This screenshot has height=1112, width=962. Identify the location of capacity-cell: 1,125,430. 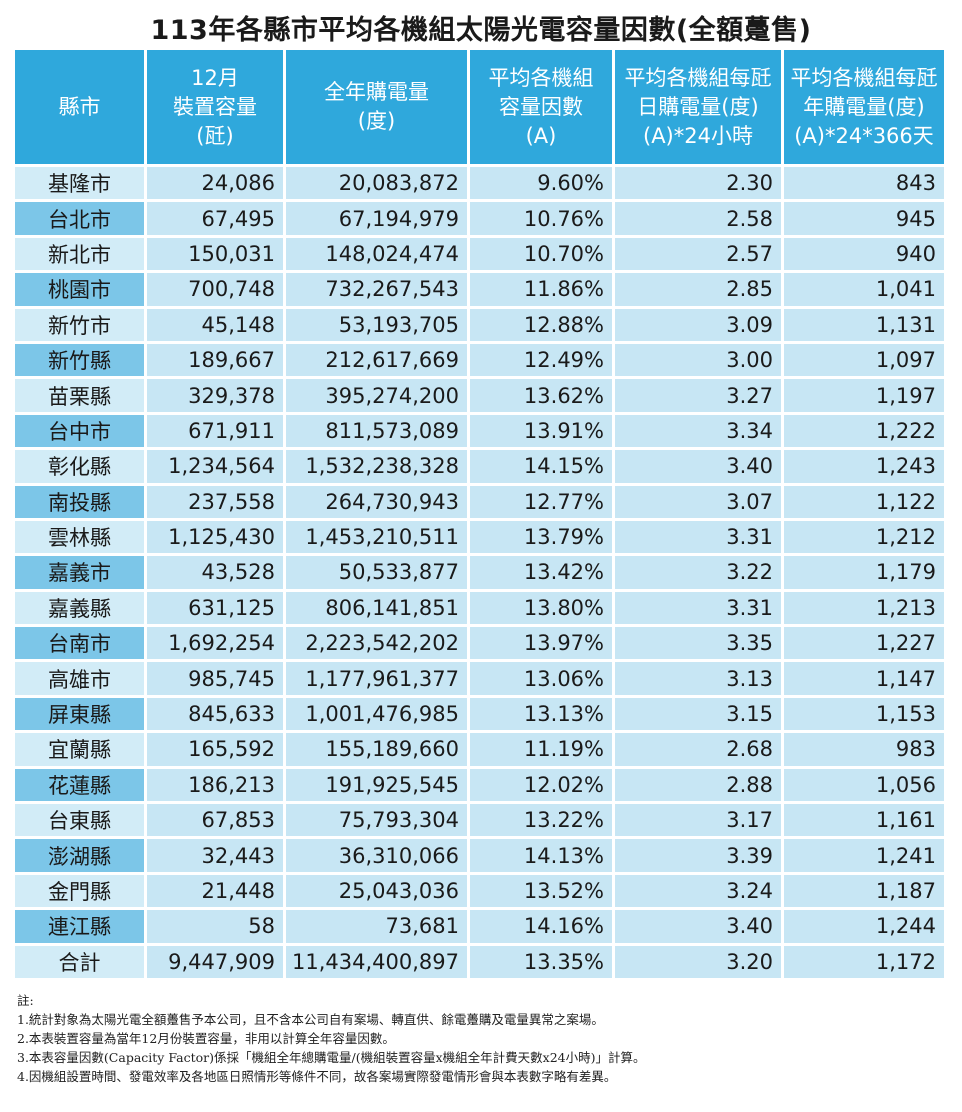
(215, 537).